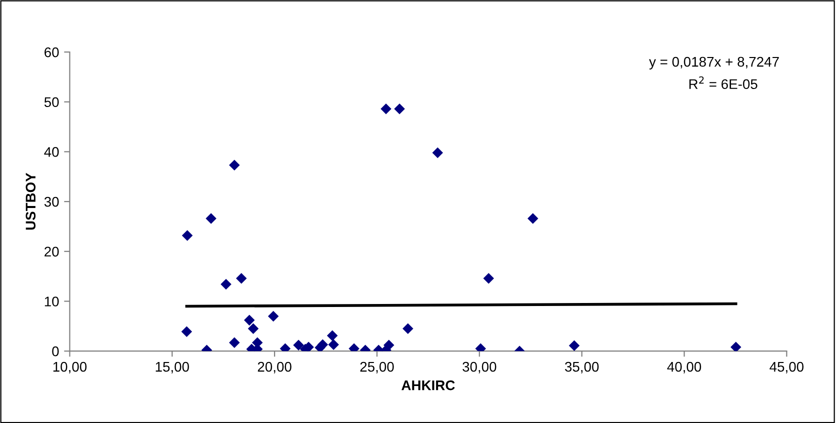  I want to click on x-tick-label: 25,00, so click(377, 368).